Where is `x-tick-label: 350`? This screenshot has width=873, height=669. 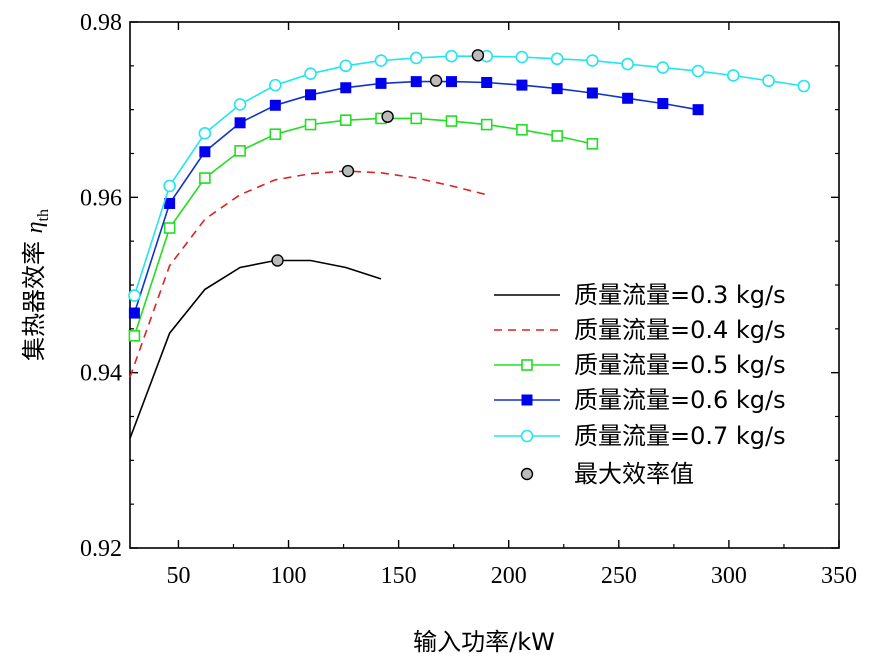 x-tick-label: 350 is located at coordinates (839, 576).